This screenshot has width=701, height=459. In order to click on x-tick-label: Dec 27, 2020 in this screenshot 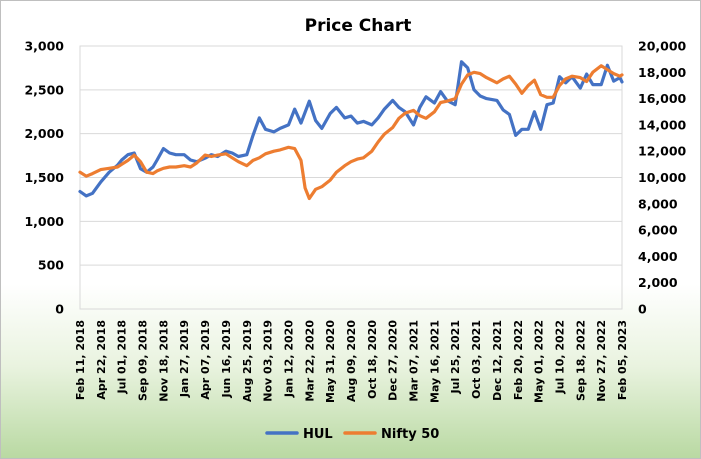, I will do `click(393, 360)`.